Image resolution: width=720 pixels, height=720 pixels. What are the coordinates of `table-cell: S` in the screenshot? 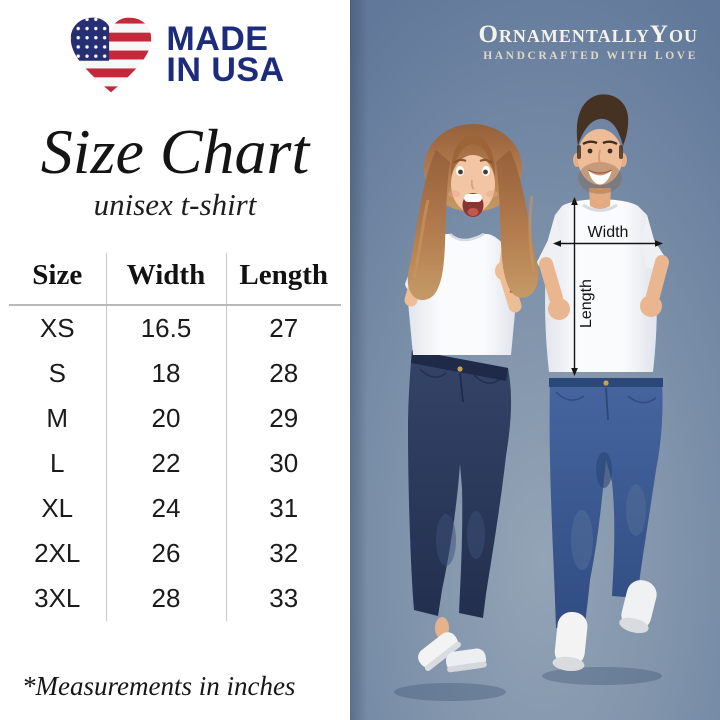 It's located at (58, 374).